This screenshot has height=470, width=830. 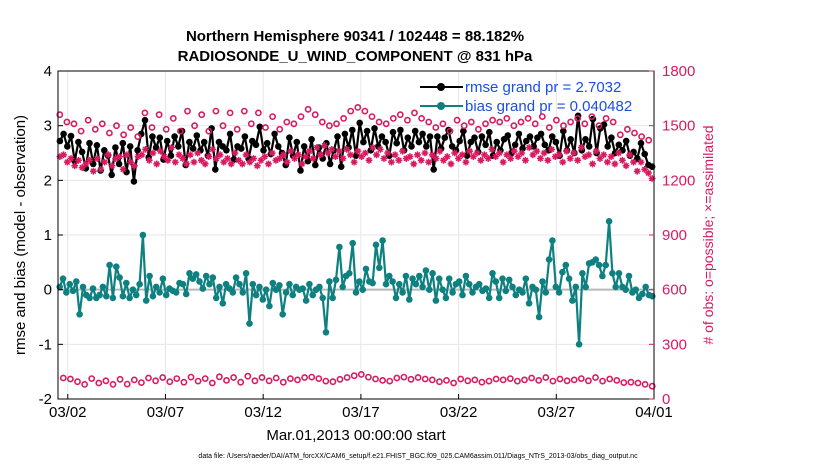 What do you see at coordinates (355, 56) in the screenshot?
I see `chart-title-line2: RADIOSONDE_U_WIND_COMPONENT @ 831 hPa` at bounding box center [355, 56].